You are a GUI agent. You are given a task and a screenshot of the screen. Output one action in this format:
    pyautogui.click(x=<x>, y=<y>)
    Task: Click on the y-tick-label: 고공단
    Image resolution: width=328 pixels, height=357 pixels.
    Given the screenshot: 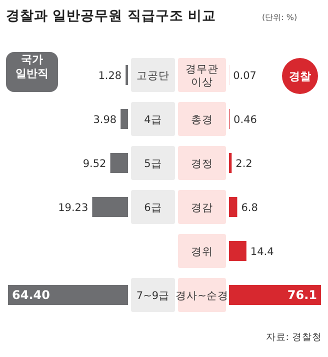 What is the action you would take?
    pyautogui.click(x=153, y=76)
    